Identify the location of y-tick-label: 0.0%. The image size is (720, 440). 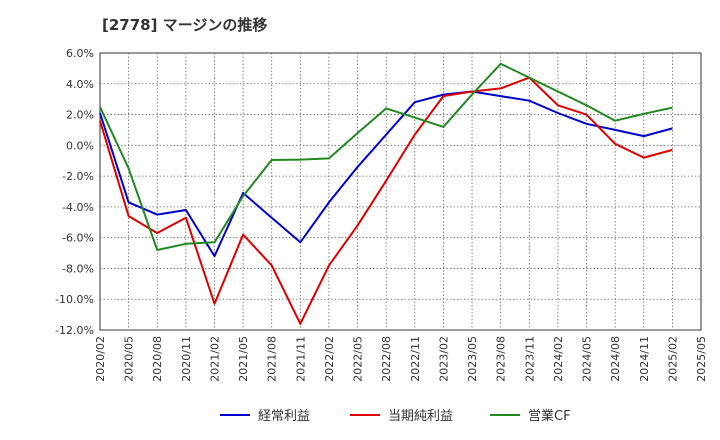
(80, 145).